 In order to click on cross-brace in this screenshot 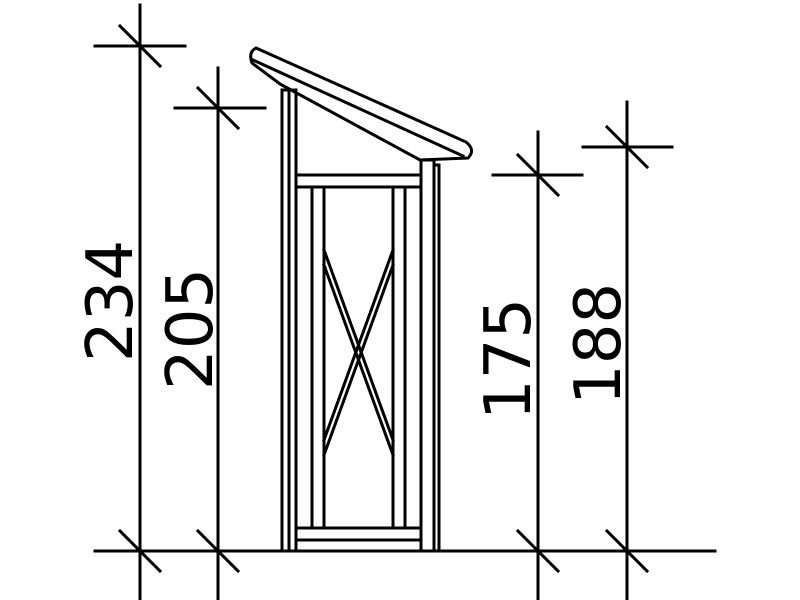, I will do `click(358, 352)`.